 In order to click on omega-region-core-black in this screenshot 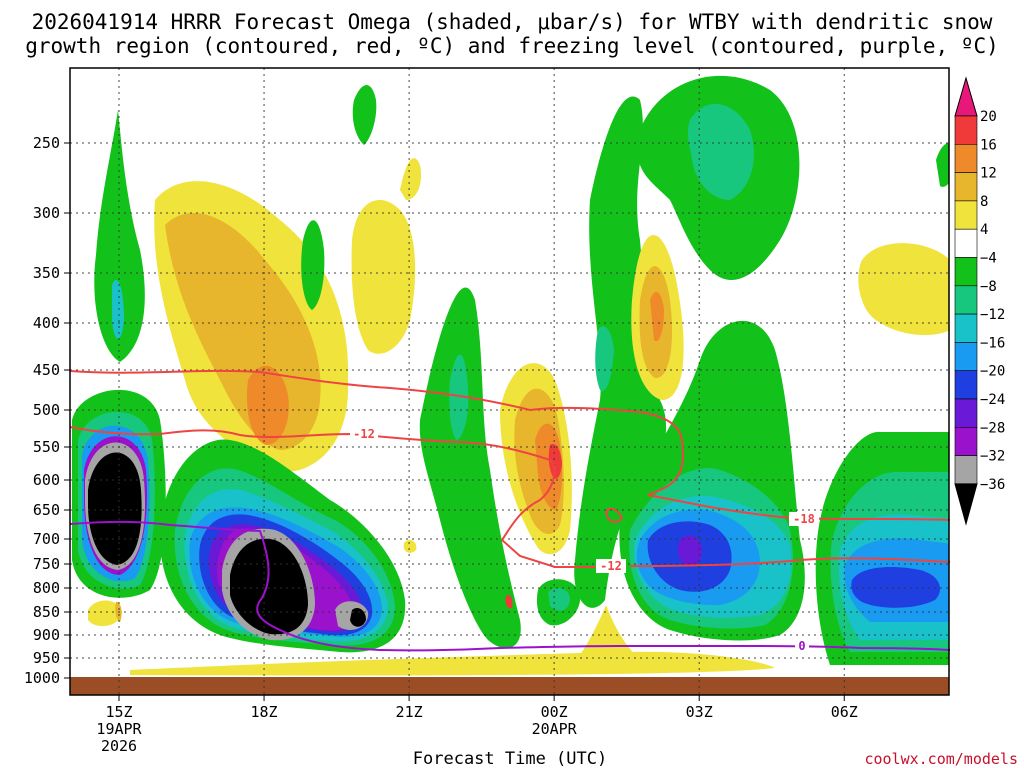, I will do `click(269, 586)`.